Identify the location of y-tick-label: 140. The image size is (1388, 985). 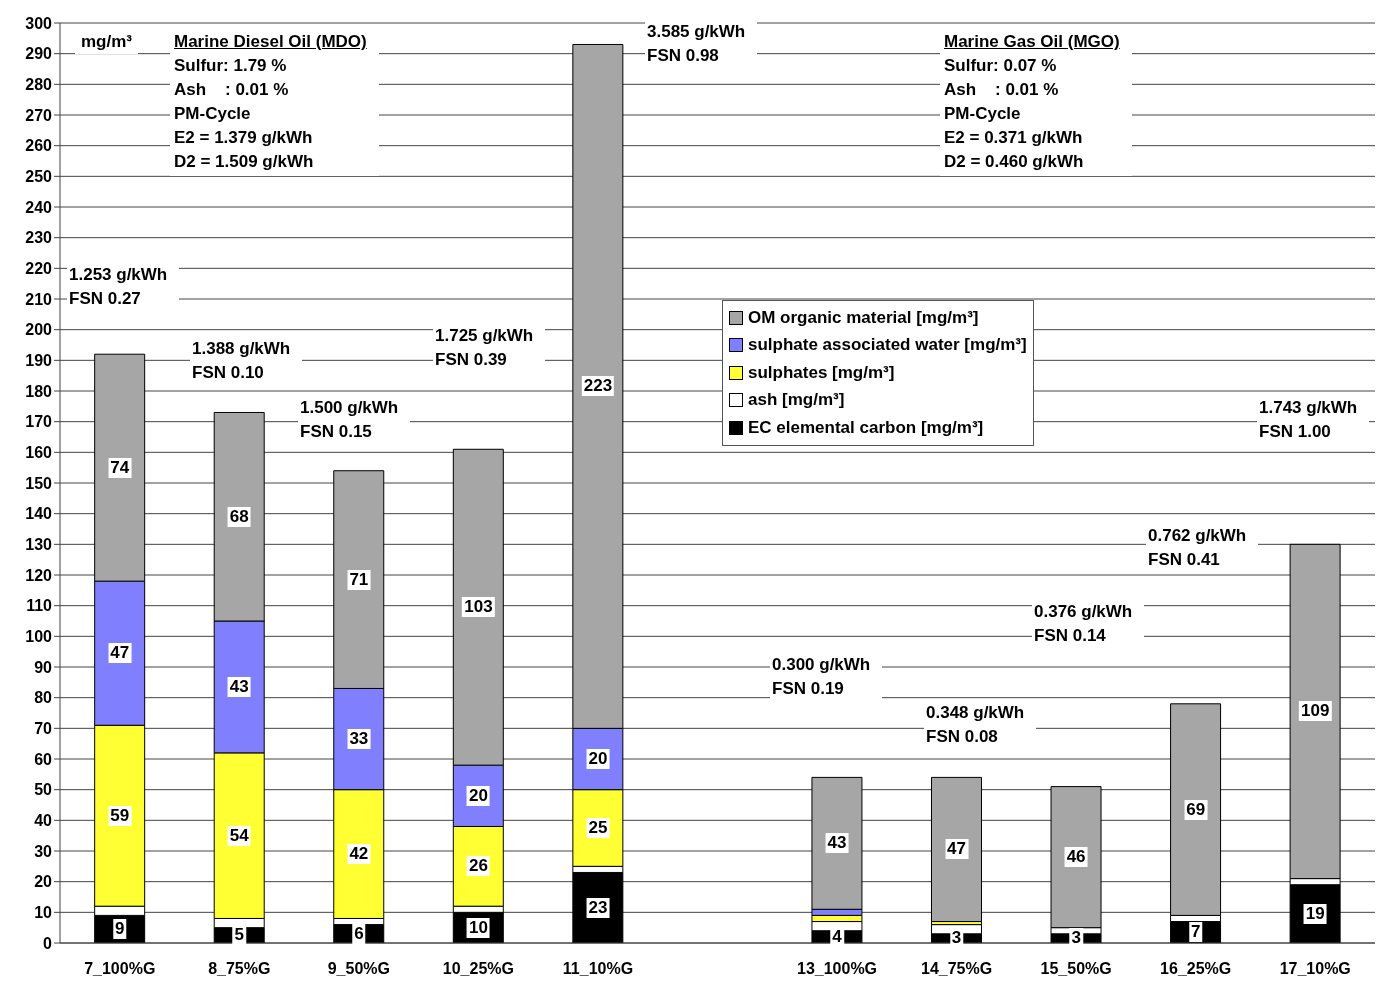
(39, 514).